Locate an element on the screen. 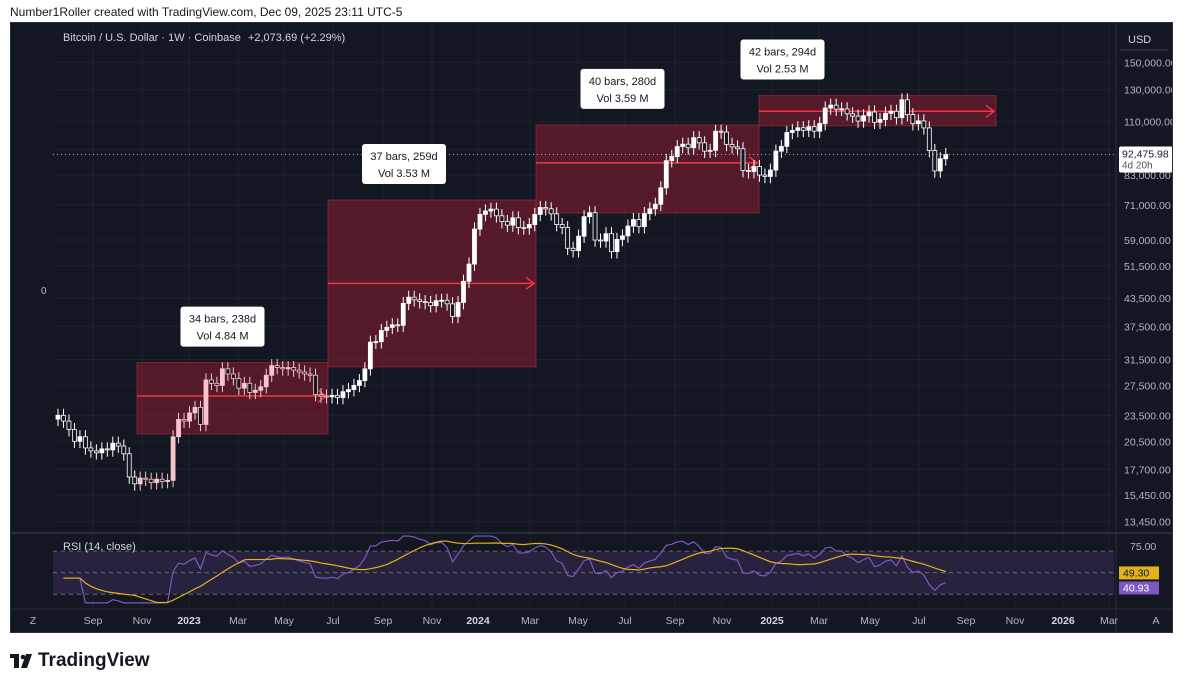  time-tick-label: Z is located at coordinates (33, 621).